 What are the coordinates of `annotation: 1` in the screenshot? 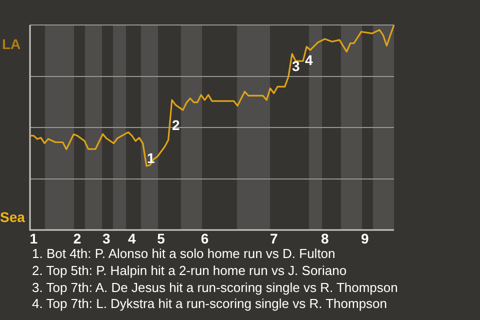 It's located at (151, 158).